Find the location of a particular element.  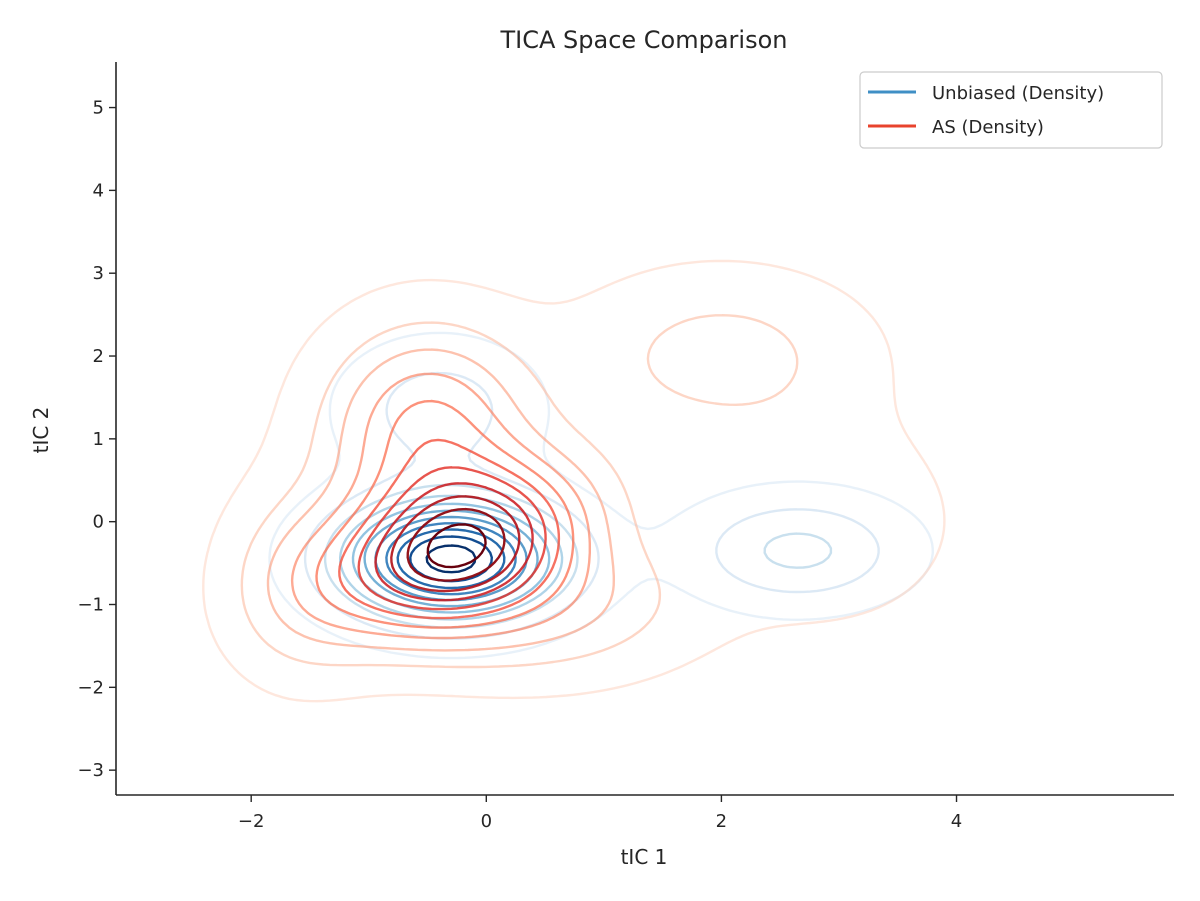

legend-label-unbiased: Unbiased (Density) is located at coordinates (1018, 93).